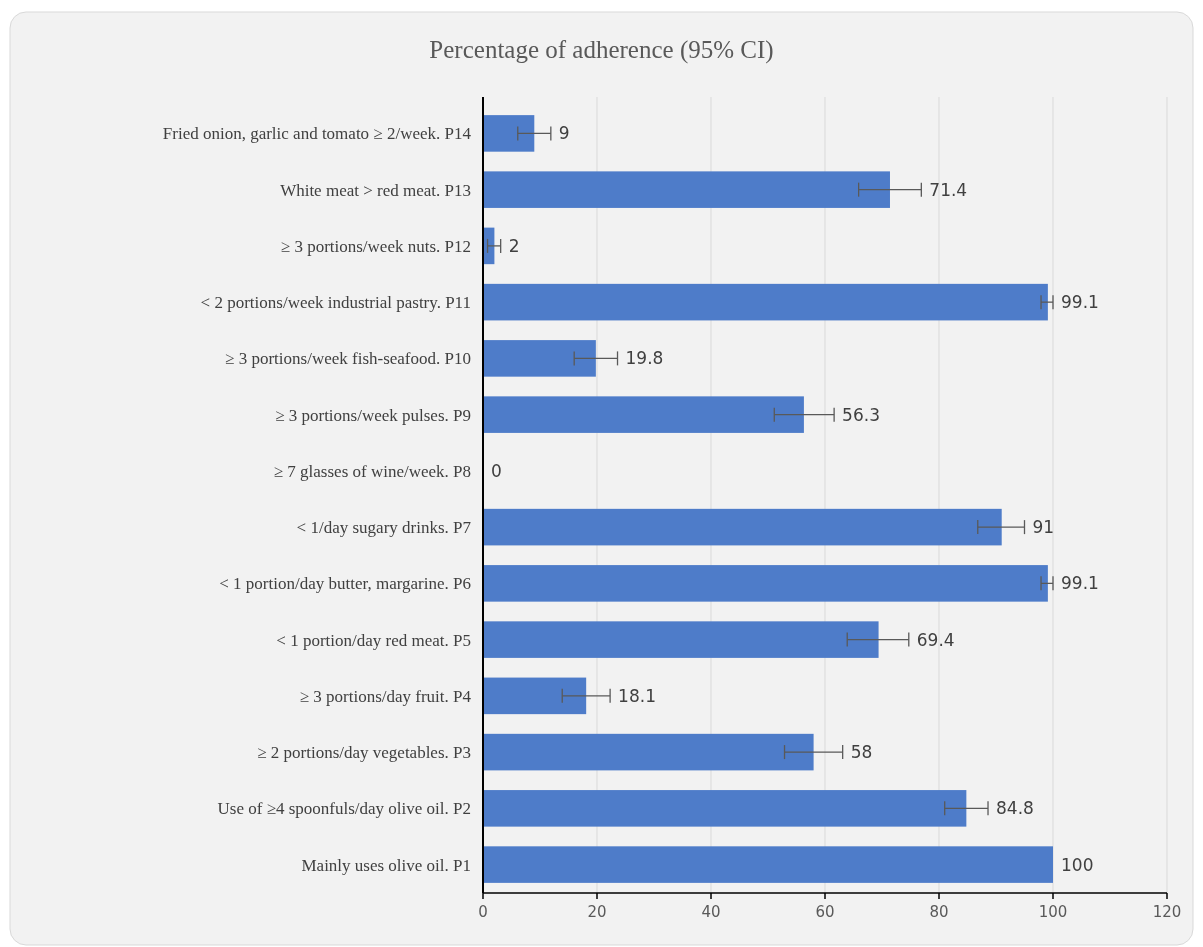  I want to click on y-tick-label: ≥ 3 portions/week nuts. P12, so click(375, 246).